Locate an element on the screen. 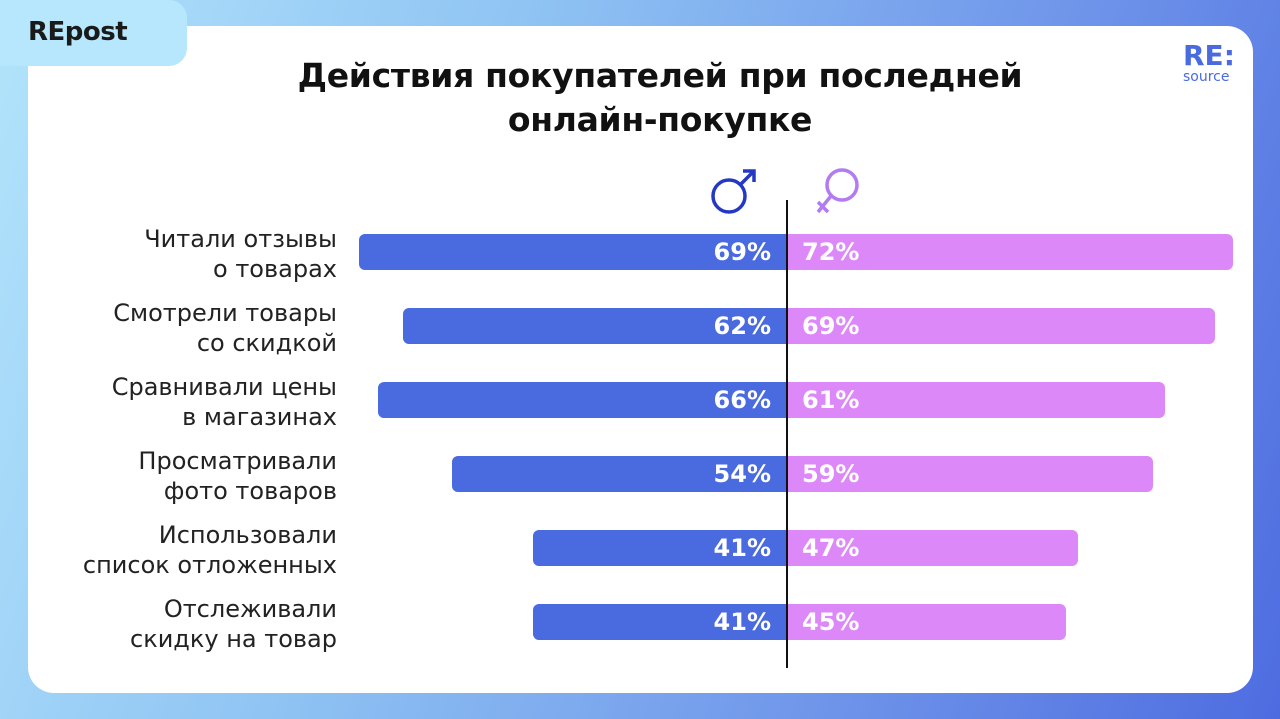  brand-tab: REpost is located at coordinates (93, 33).